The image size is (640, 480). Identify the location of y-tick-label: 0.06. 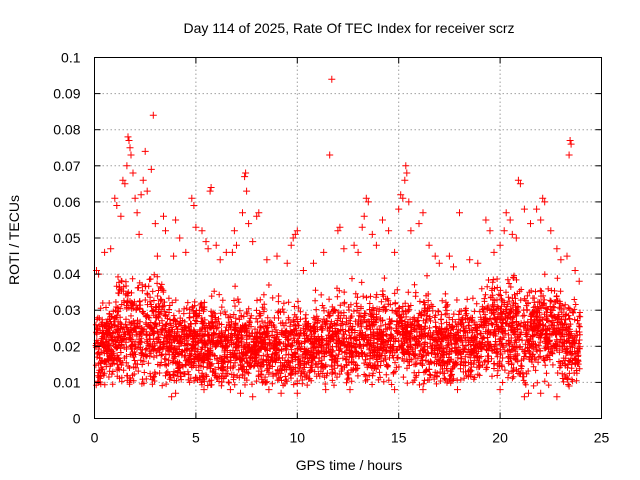
(66, 202).